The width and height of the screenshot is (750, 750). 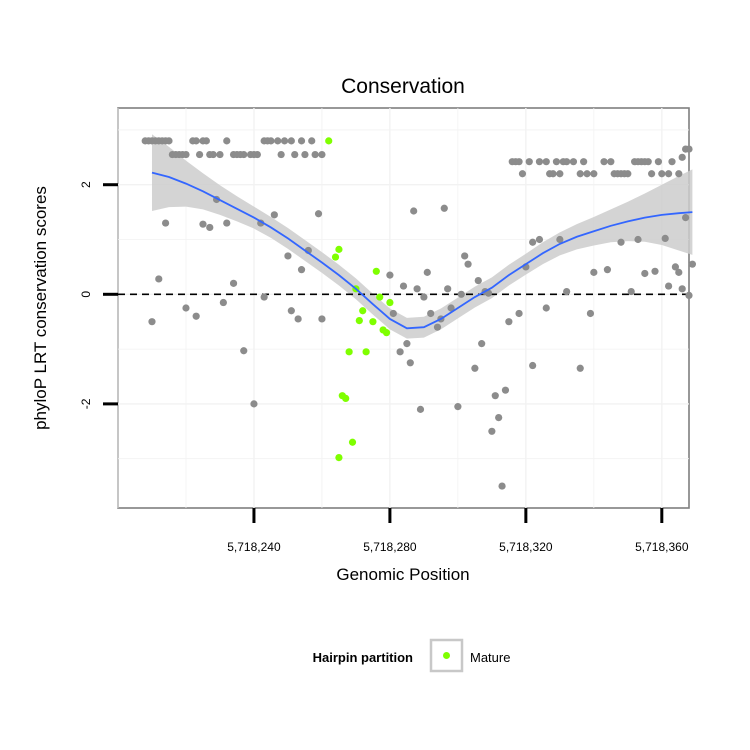 What do you see at coordinates (390, 547) in the screenshot?
I see `x-tick-label: 5,718,280` at bounding box center [390, 547].